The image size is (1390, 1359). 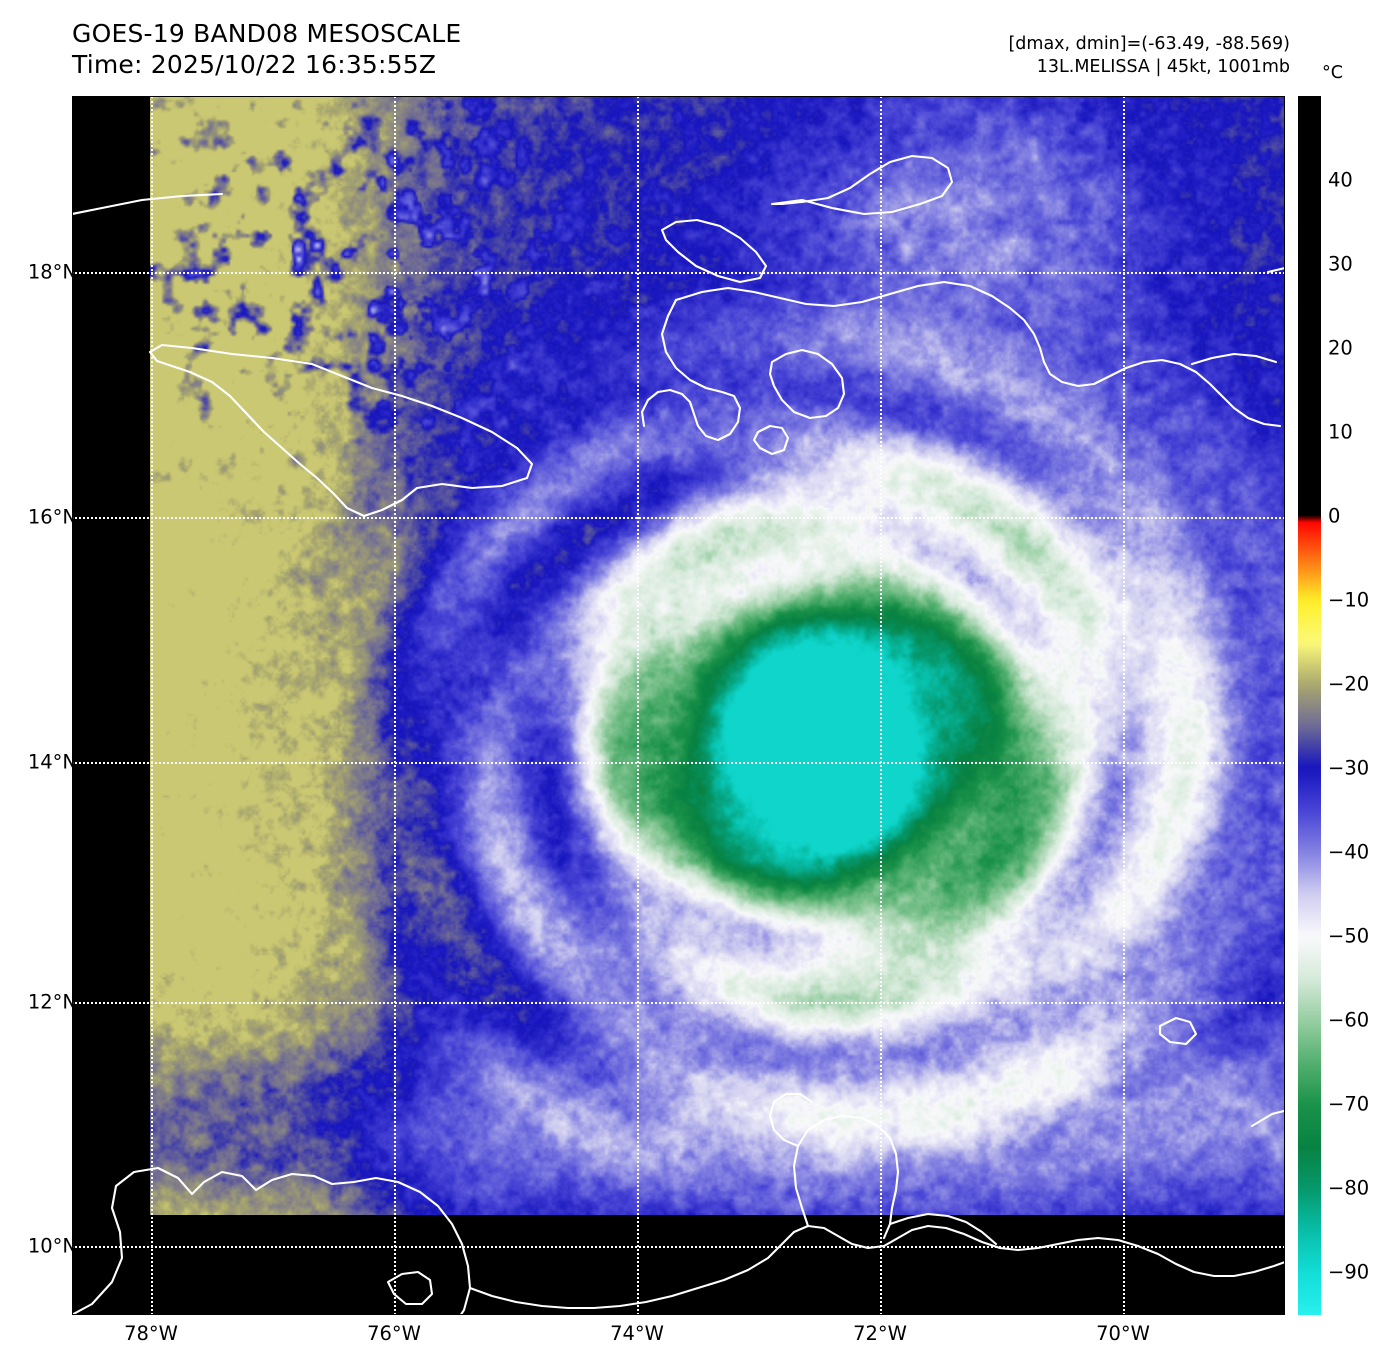 I want to click on ytick-label: 16°N, so click(x=52, y=517).